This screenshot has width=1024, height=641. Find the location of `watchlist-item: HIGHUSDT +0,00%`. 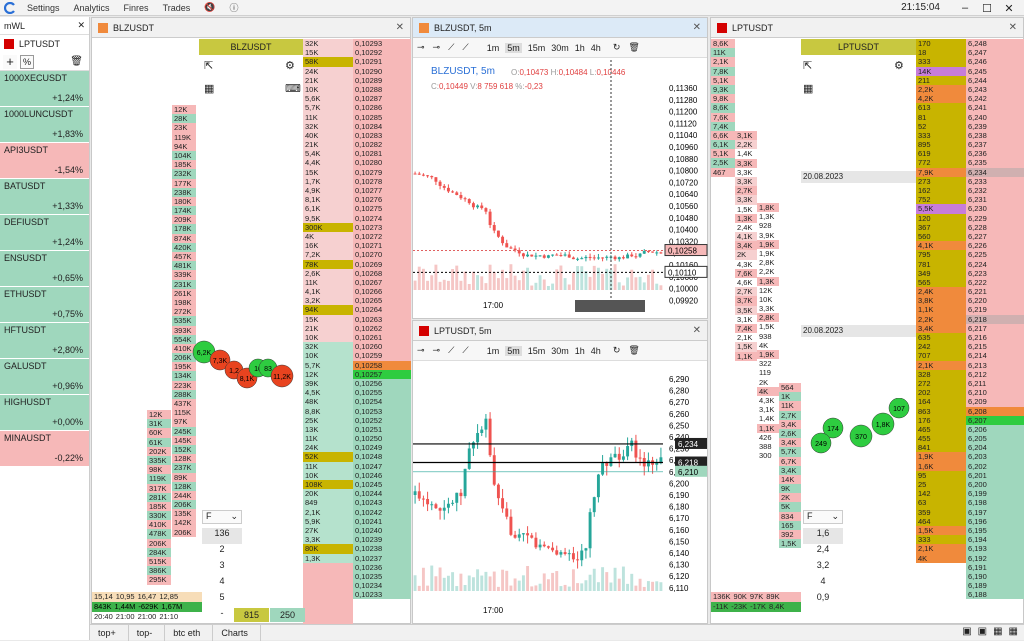

watchlist-item: HIGHUSDT +0,00% is located at coordinates (44, 413).